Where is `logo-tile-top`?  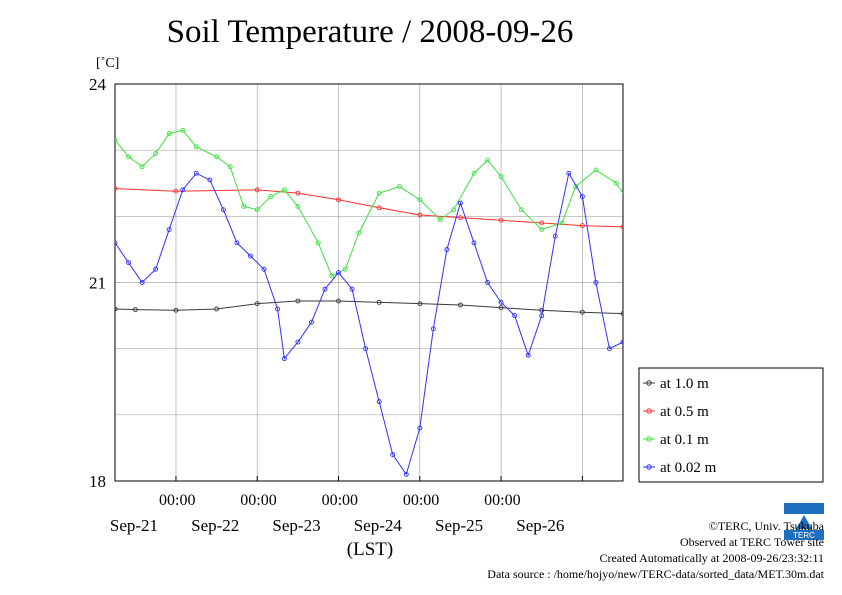 logo-tile-top is located at coordinates (804, 508).